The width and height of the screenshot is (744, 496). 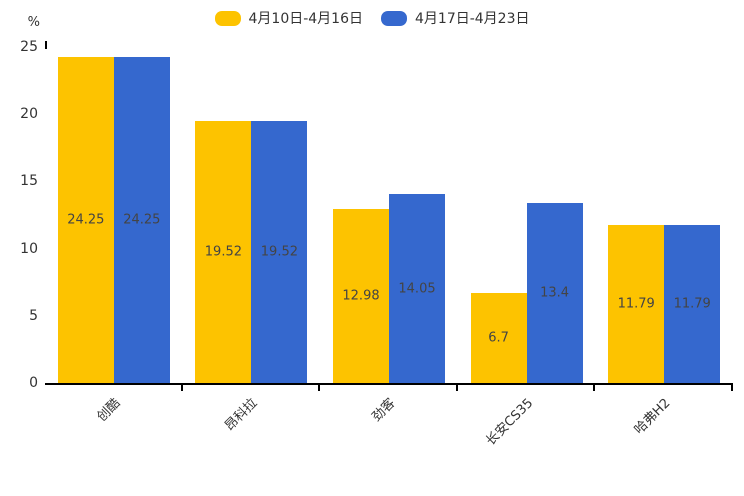 I want to click on y-tick-label: 25, so click(x=29, y=47).